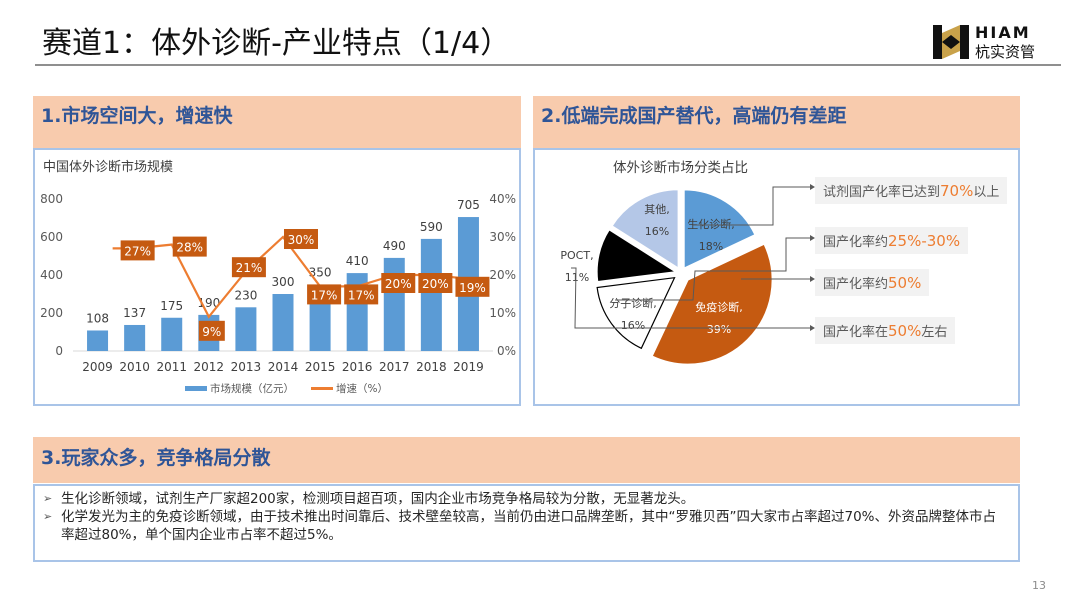 The height and width of the screenshot is (605, 1080). What do you see at coordinates (911, 190) in the screenshot?
I see `callout-biochem: 试剂国产化率已达到70%以上` at bounding box center [911, 190].